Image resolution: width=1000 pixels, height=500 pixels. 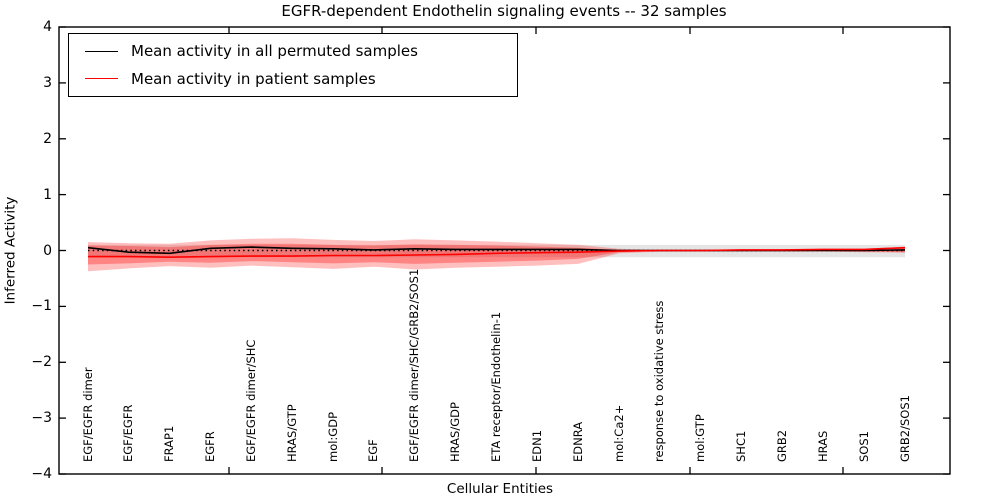 What do you see at coordinates (128, 433) in the screenshot?
I see `x-tick-label: EGF/EGFR` at bounding box center [128, 433].